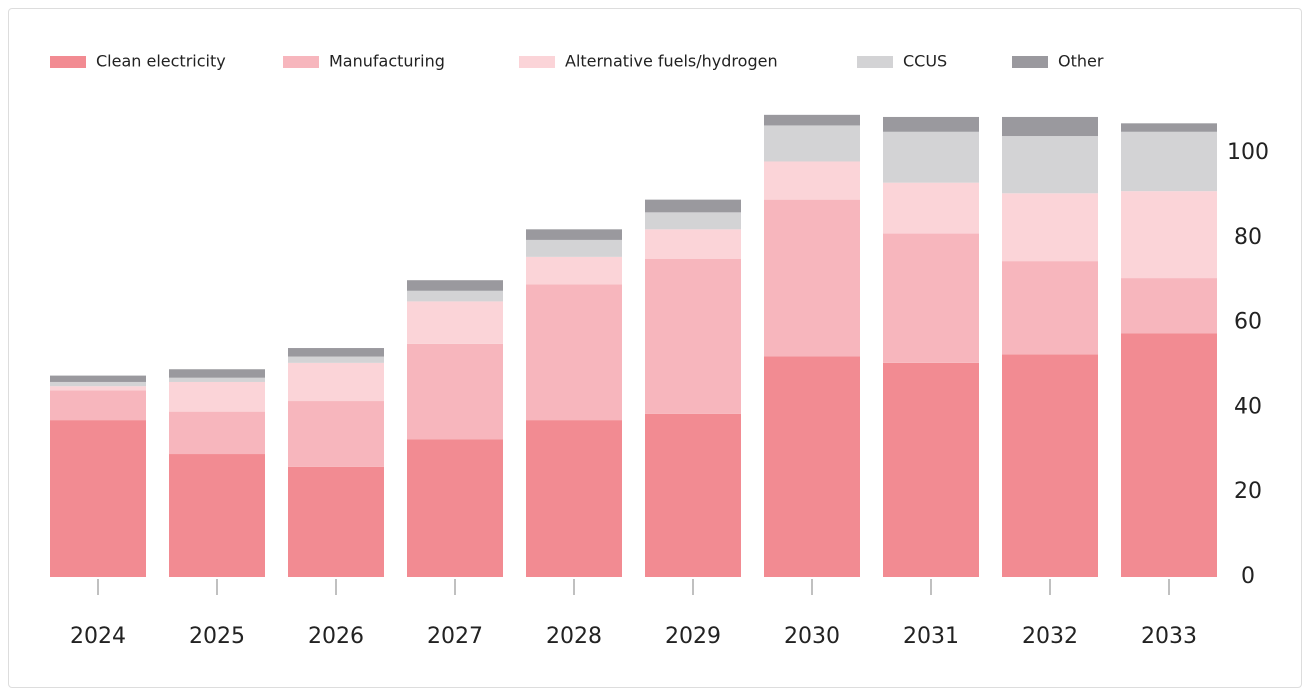 The height and width of the screenshot is (688, 1312). What do you see at coordinates (1248, 322) in the screenshot?
I see `y-tick-label: 60` at bounding box center [1248, 322].